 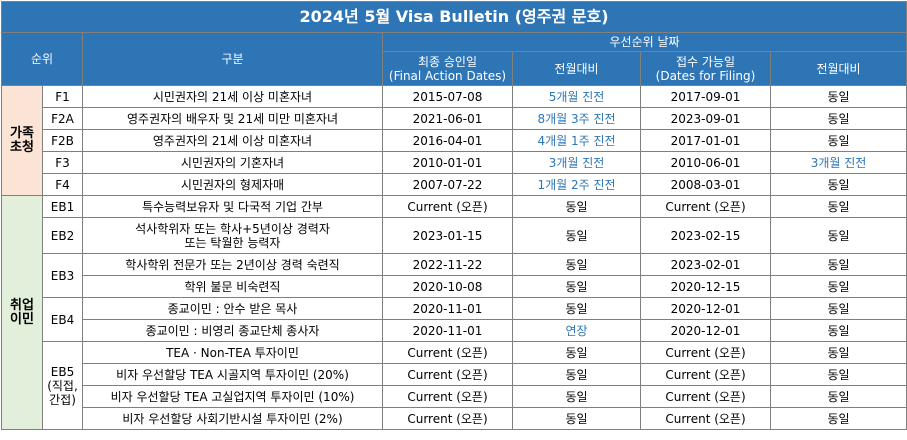 What do you see at coordinates (447, 264) in the screenshot?
I see `final-date: 2022-11-22` at bounding box center [447, 264].